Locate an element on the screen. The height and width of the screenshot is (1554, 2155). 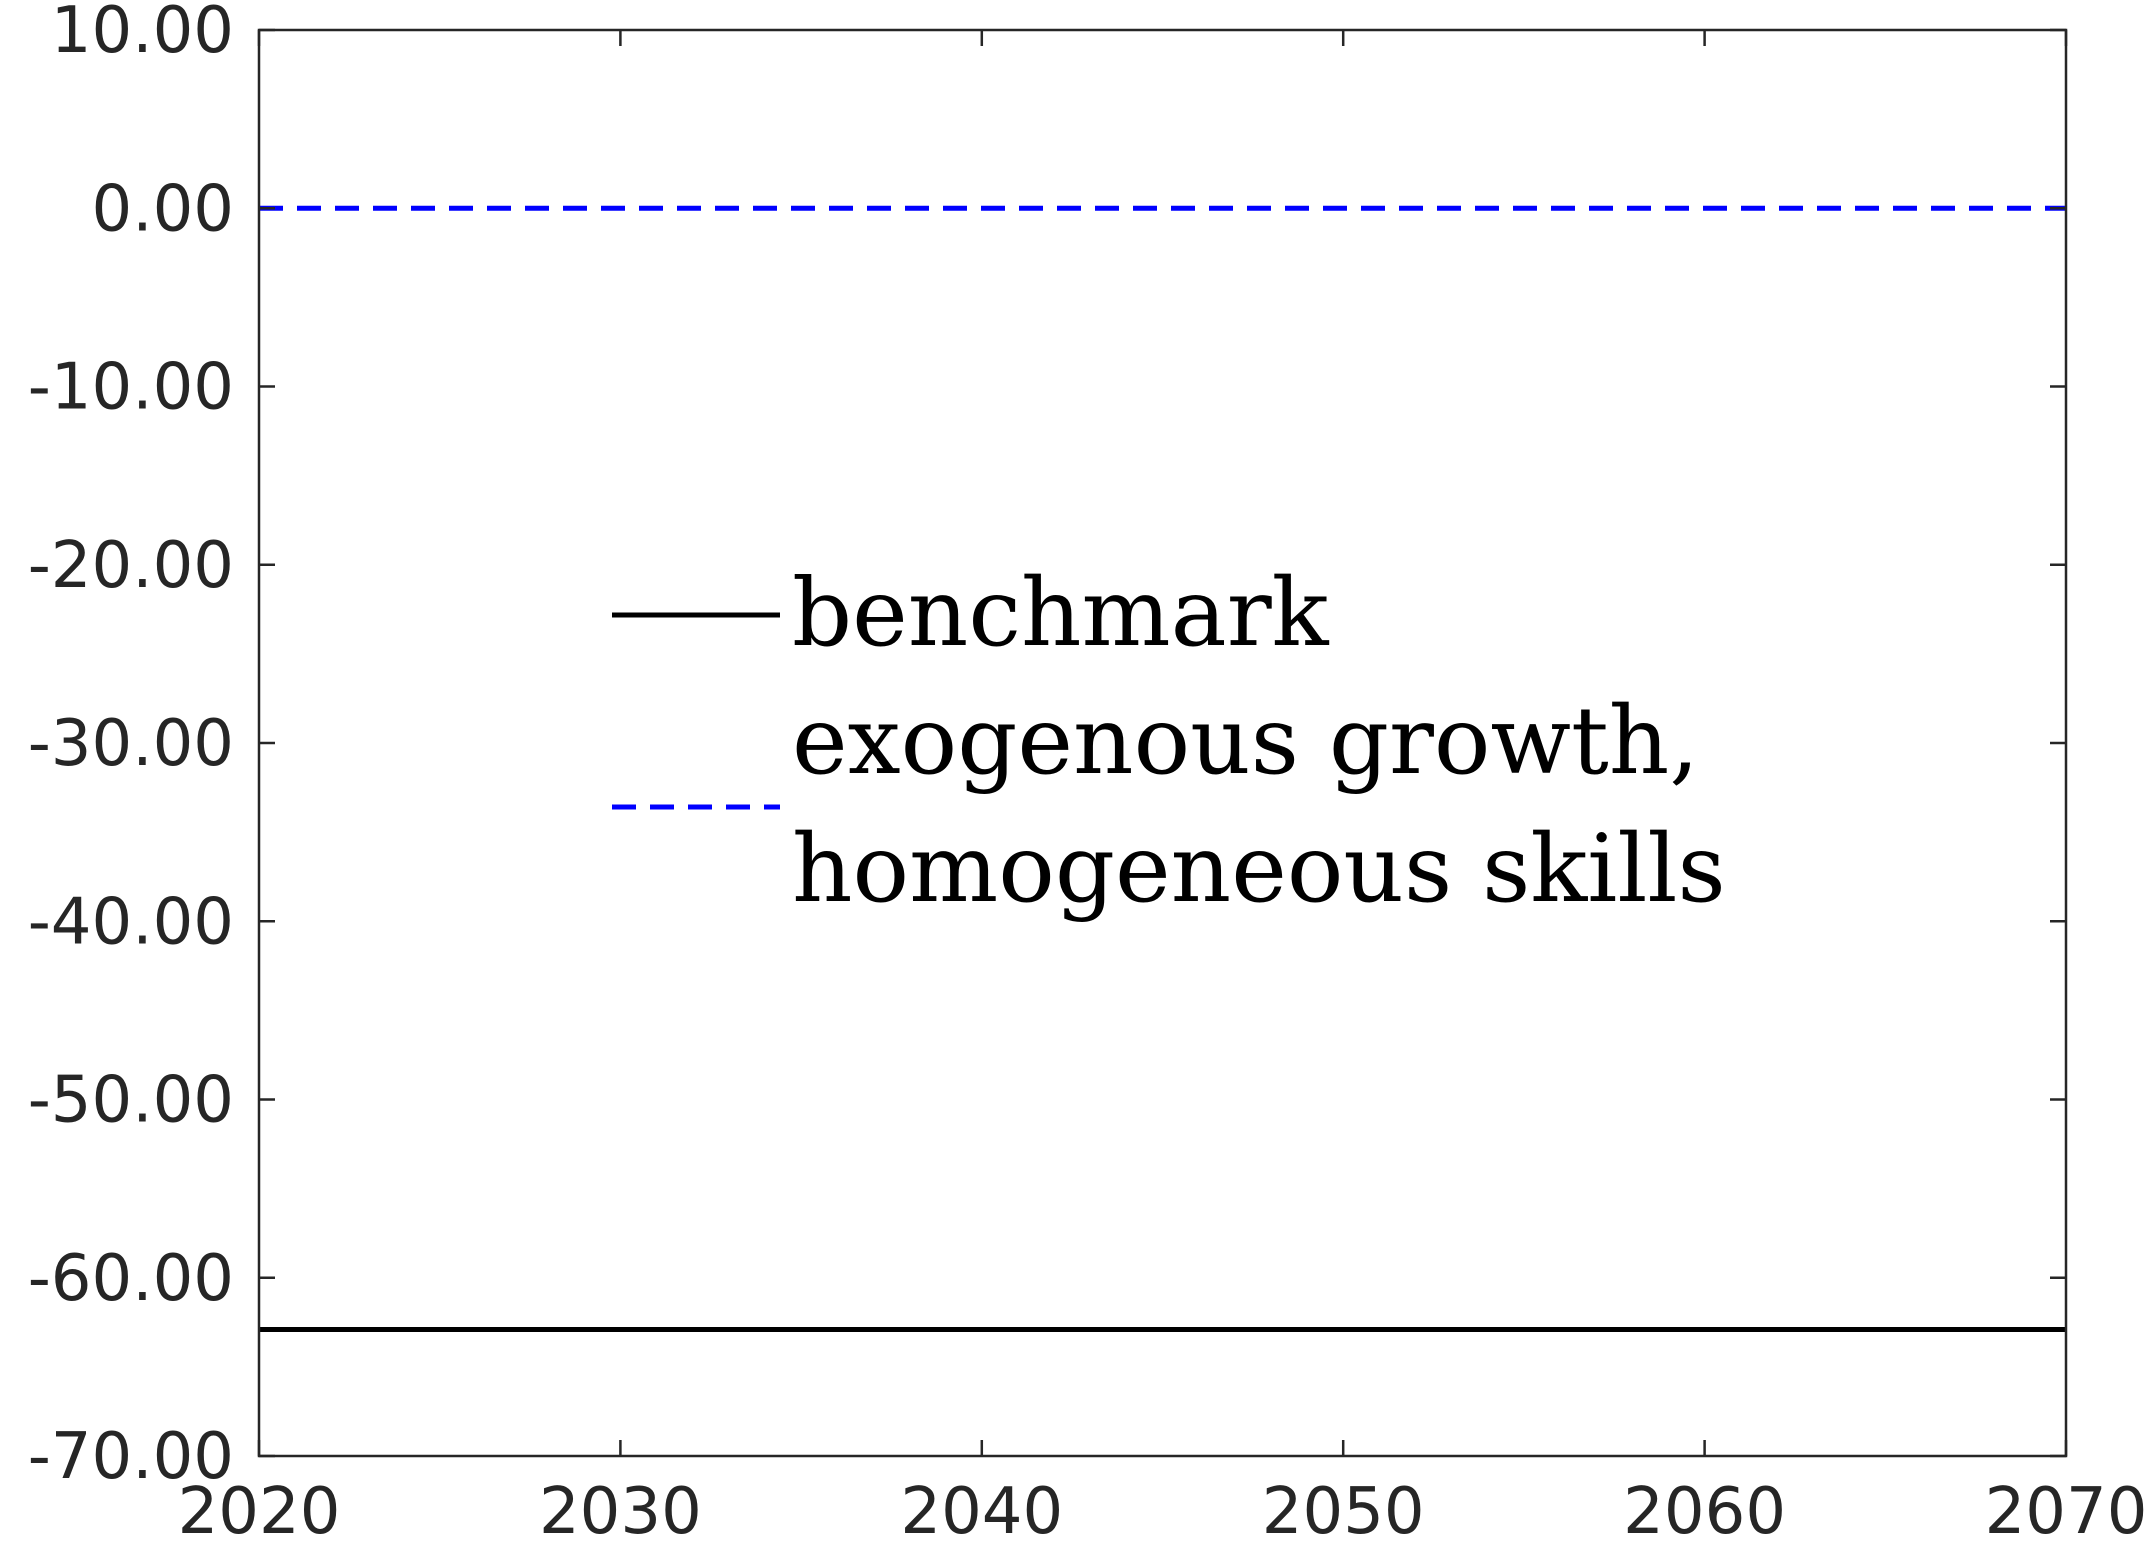
legend-label-2: homogeneous skills is located at coordinates (1259, 869).